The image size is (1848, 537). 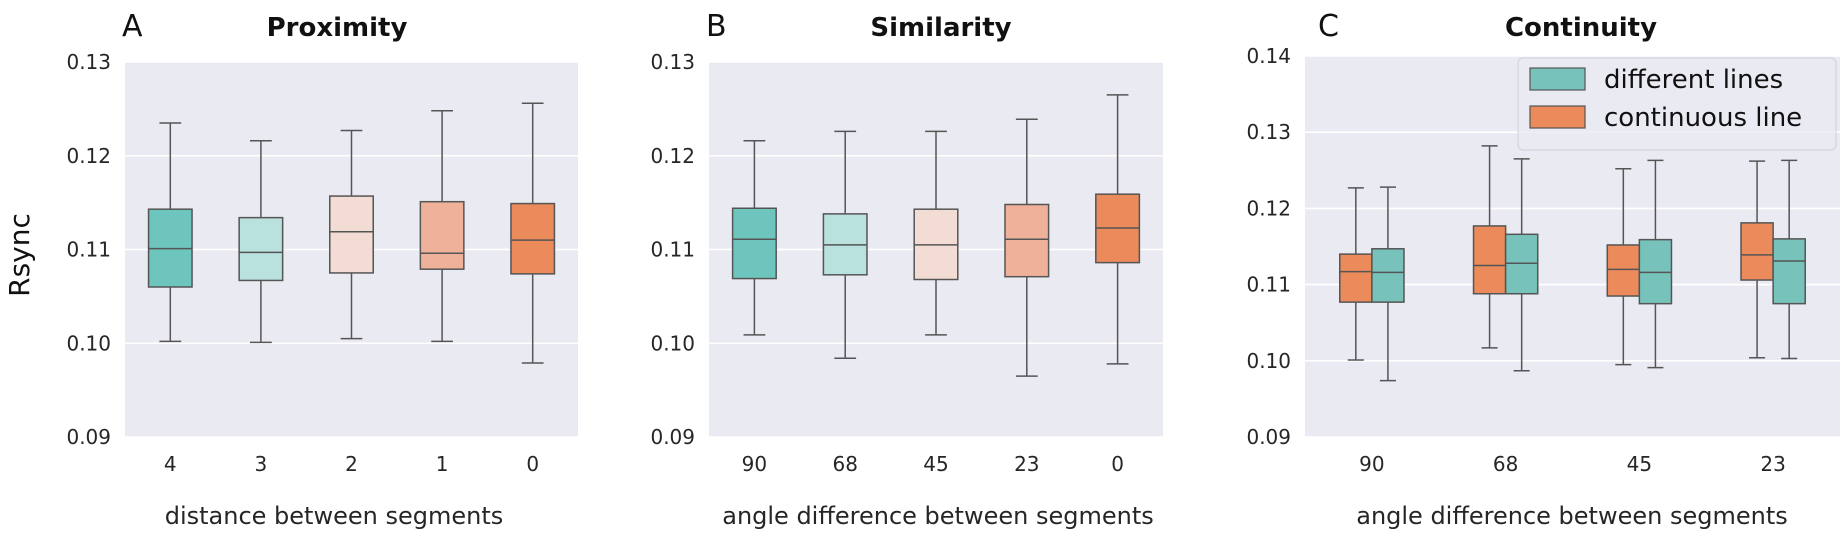 What do you see at coordinates (716, 26) in the screenshot?
I see `panel-label-b: B` at bounding box center [716, 26].